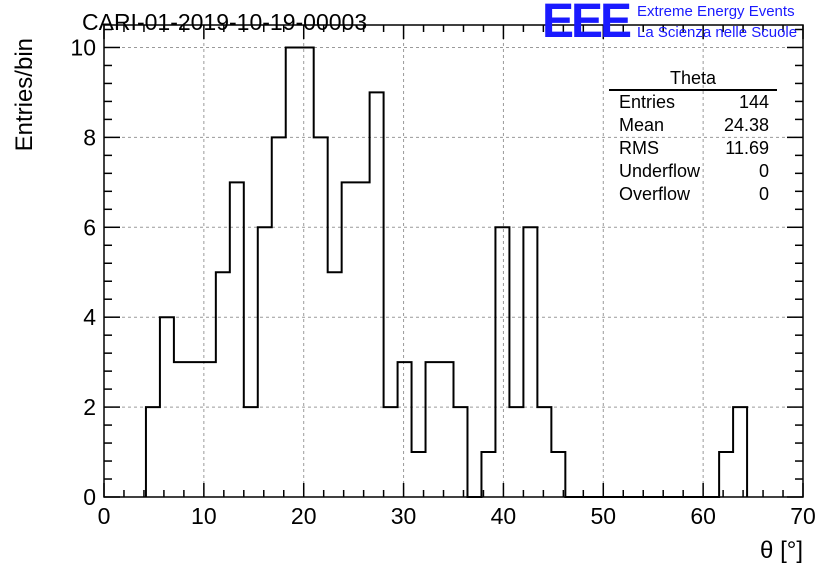  Describe the element at coordinates (746, 125) in the screenshot. I see `stat-value: 24.38` at that location.